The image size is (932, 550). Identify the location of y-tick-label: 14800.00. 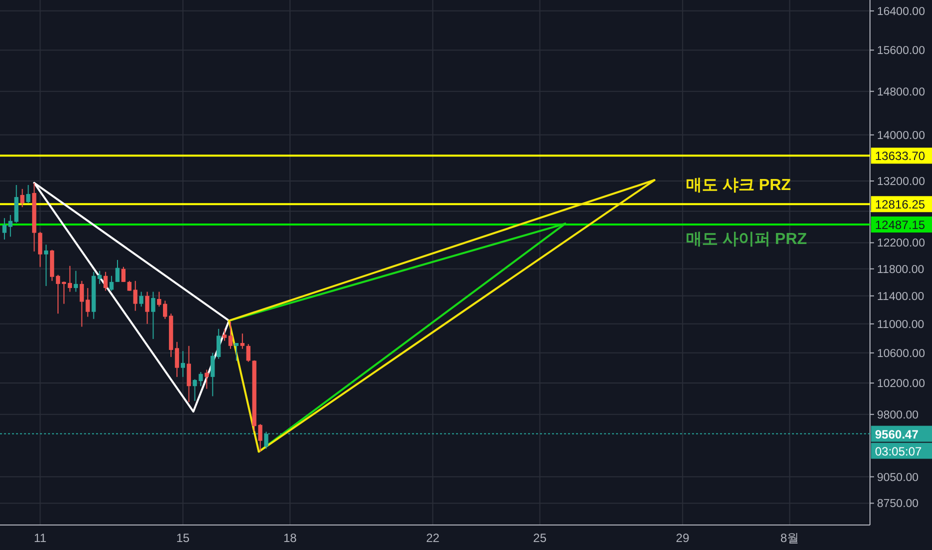
(901, 92).